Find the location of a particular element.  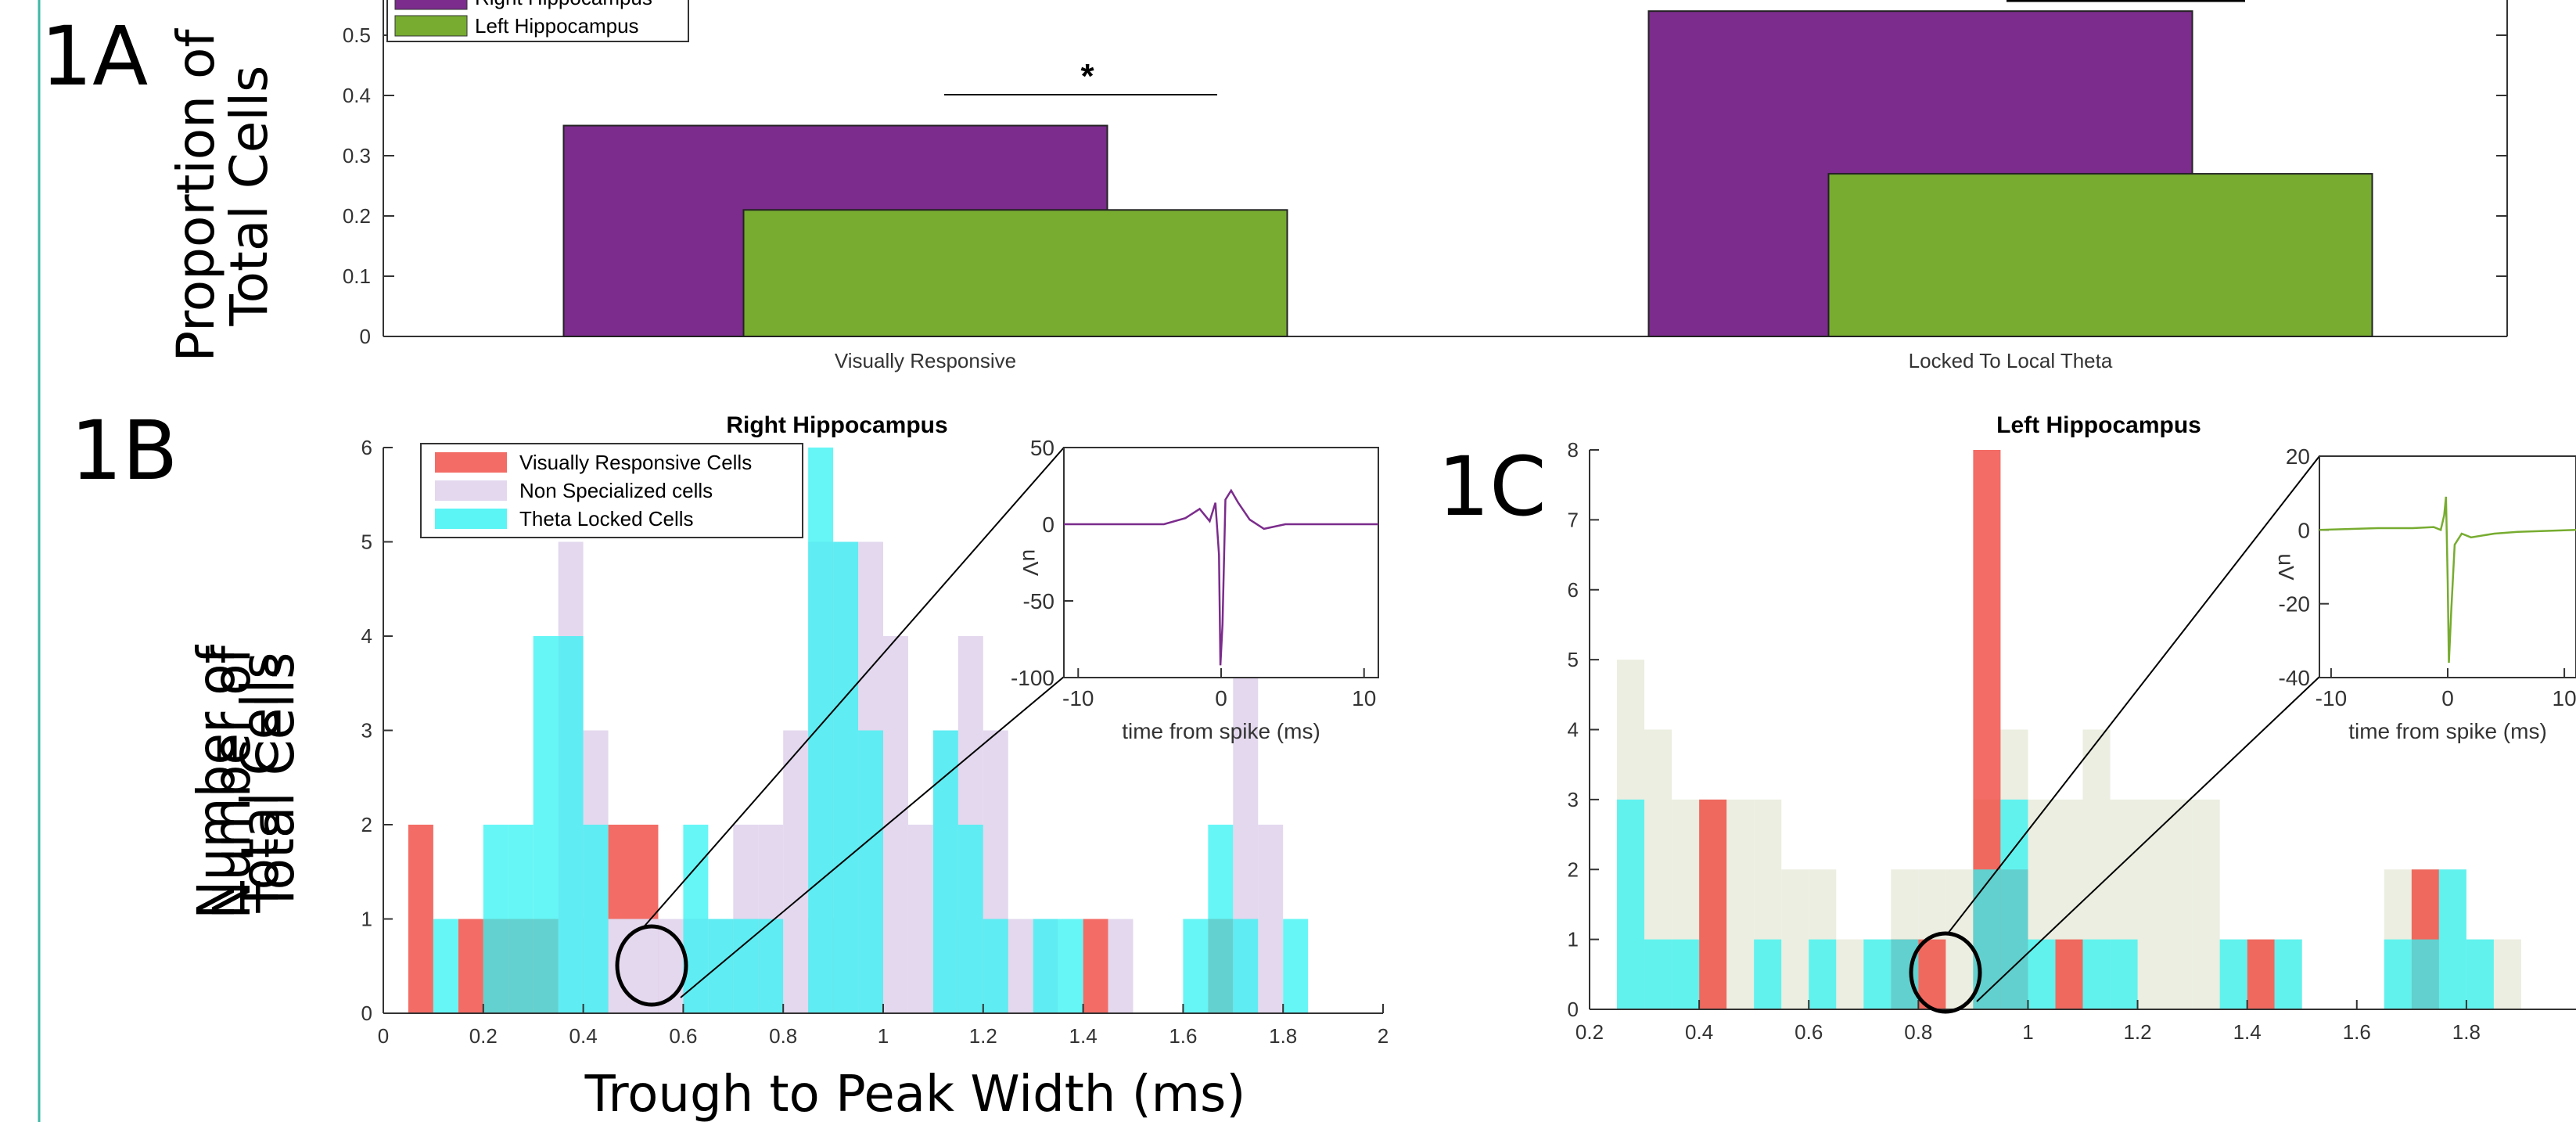

ytick-label-1B: 6 is located at coordinates (366, 448).